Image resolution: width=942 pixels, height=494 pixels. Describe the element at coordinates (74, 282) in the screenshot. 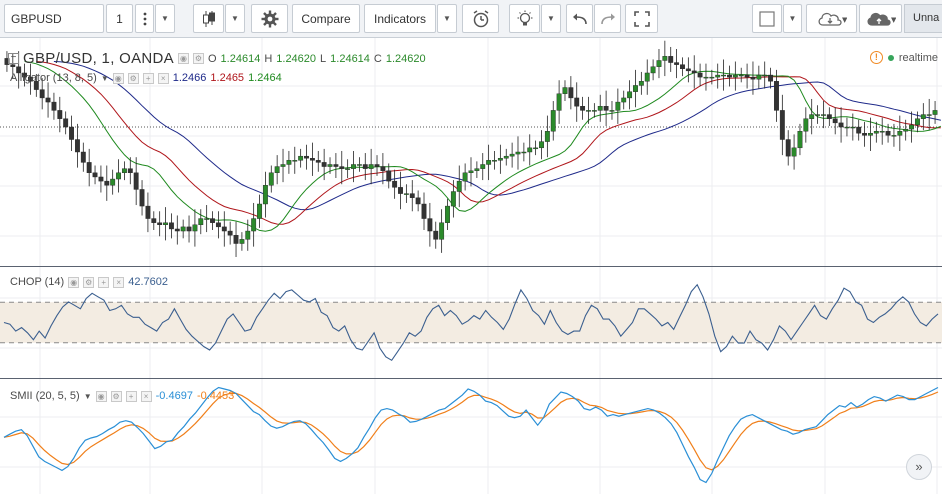

I see `chop-eye-icon: ◉` at that location.